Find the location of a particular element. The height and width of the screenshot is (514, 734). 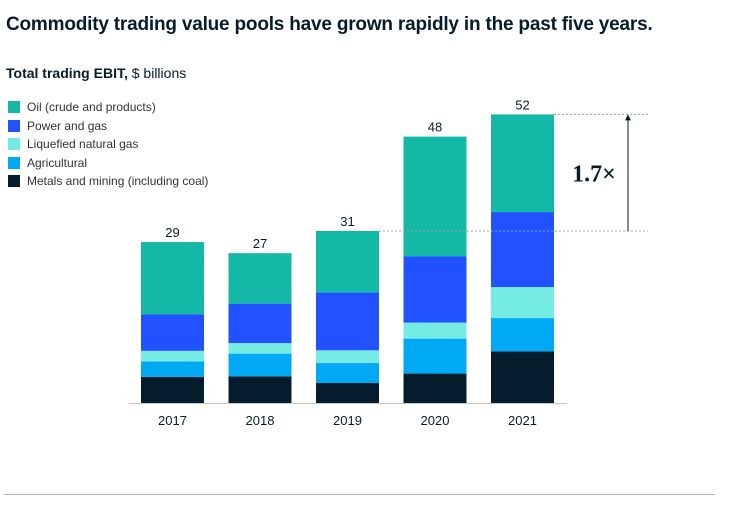

legend-swatch-oil is located at coordinates (14, 107).